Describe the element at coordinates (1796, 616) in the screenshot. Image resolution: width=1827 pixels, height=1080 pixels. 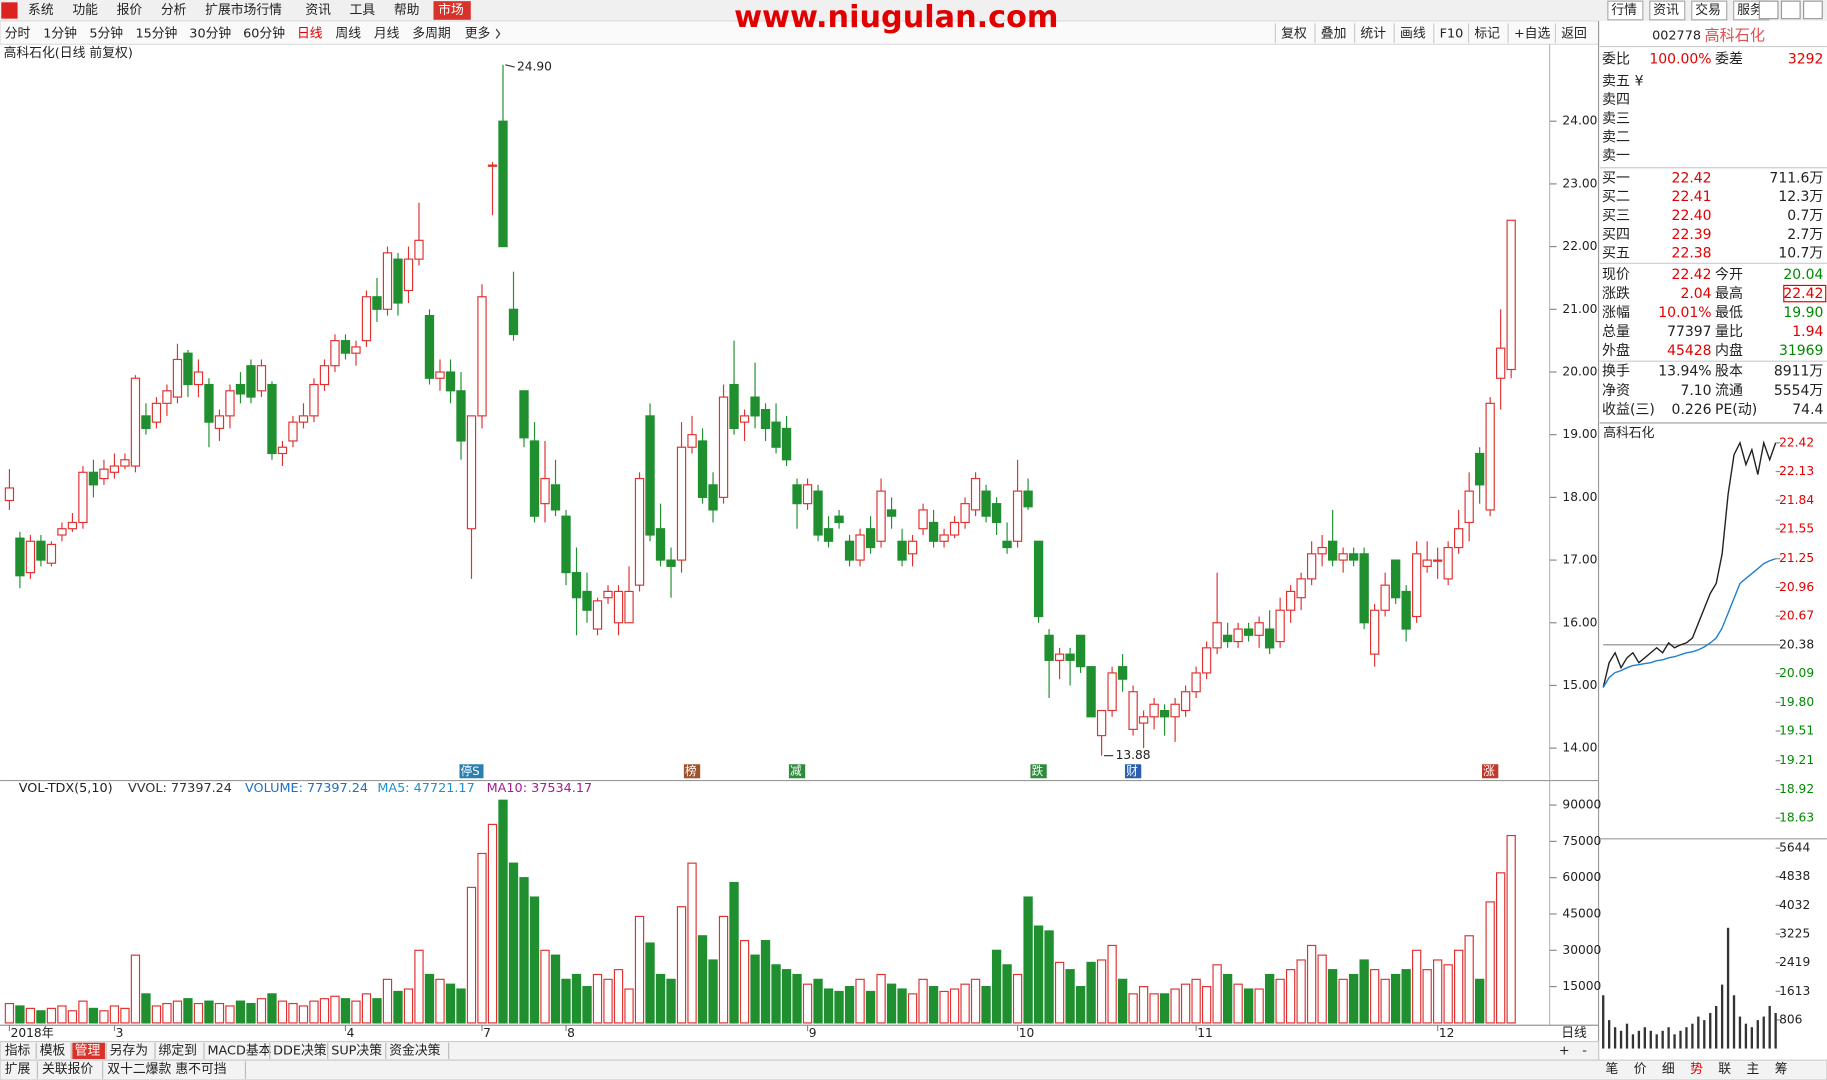
I see `y-tick-label: 20.67` at that location.